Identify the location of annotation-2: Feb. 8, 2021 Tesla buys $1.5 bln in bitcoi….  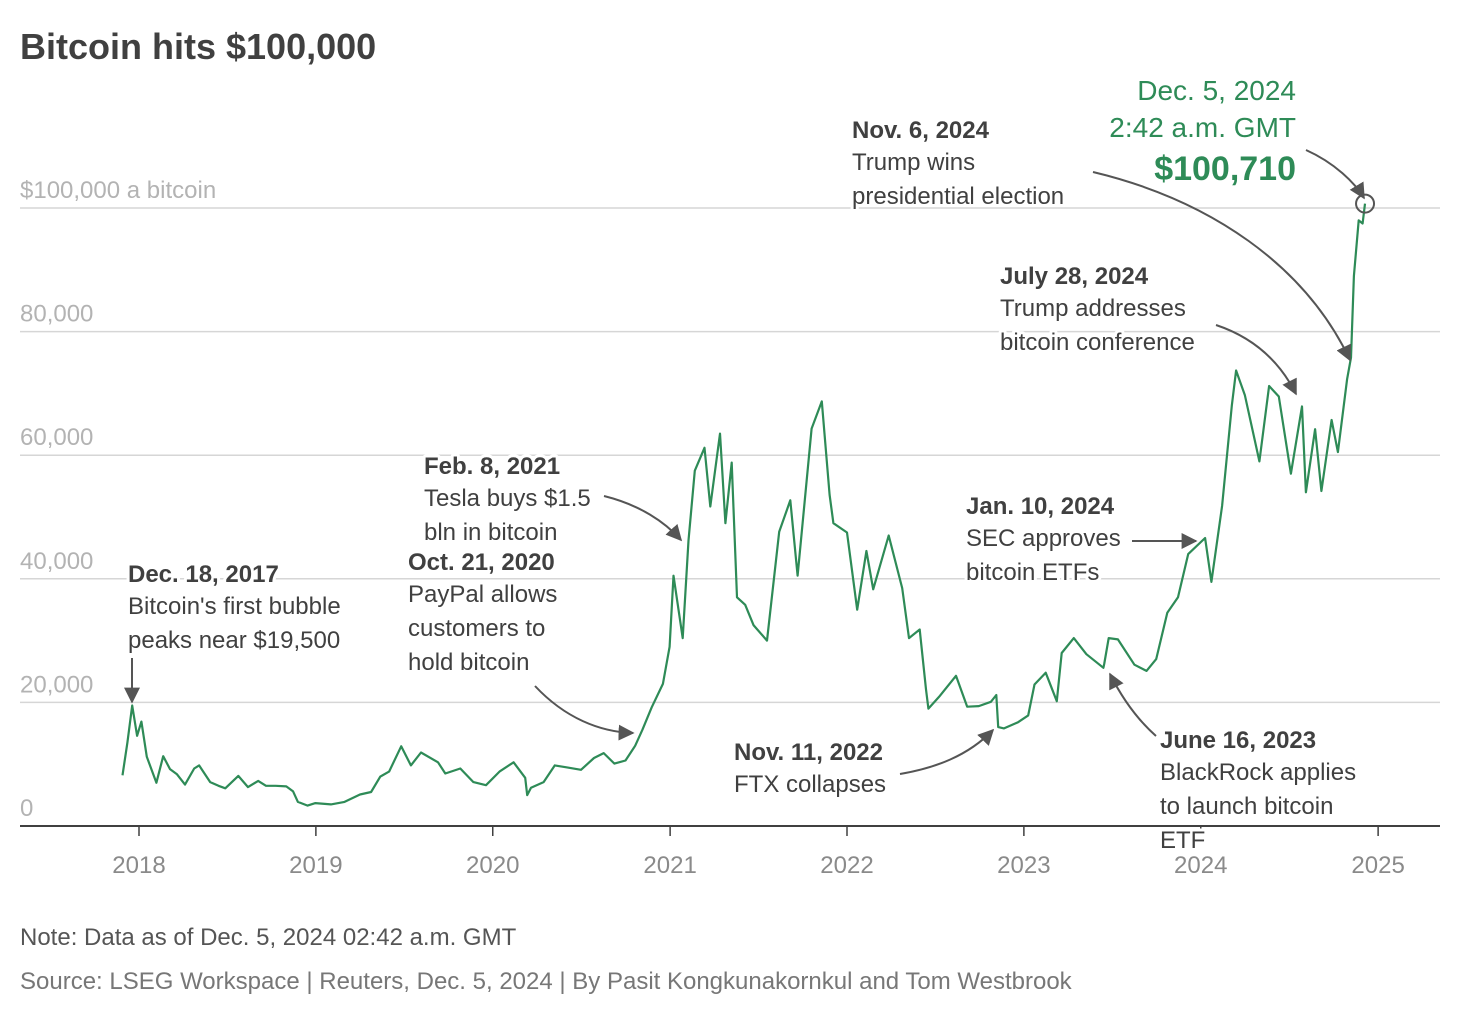
(507, 499).